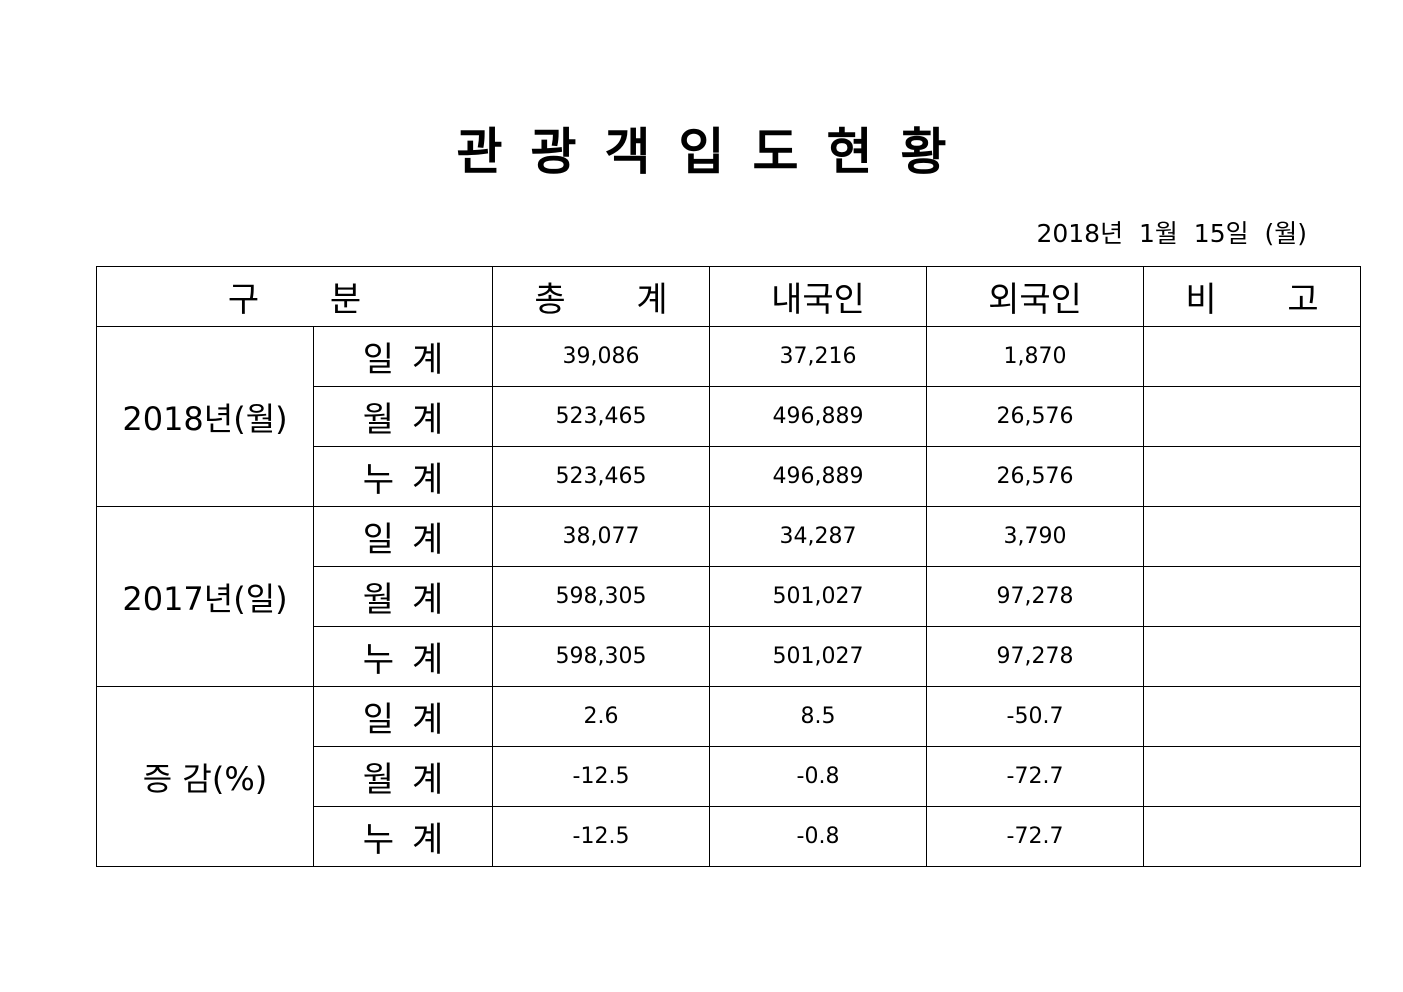 Image resolution: width=1403 pixels, height=992 pixels. I want to click on foreign-cell: 3,790, so click(1035, 536).